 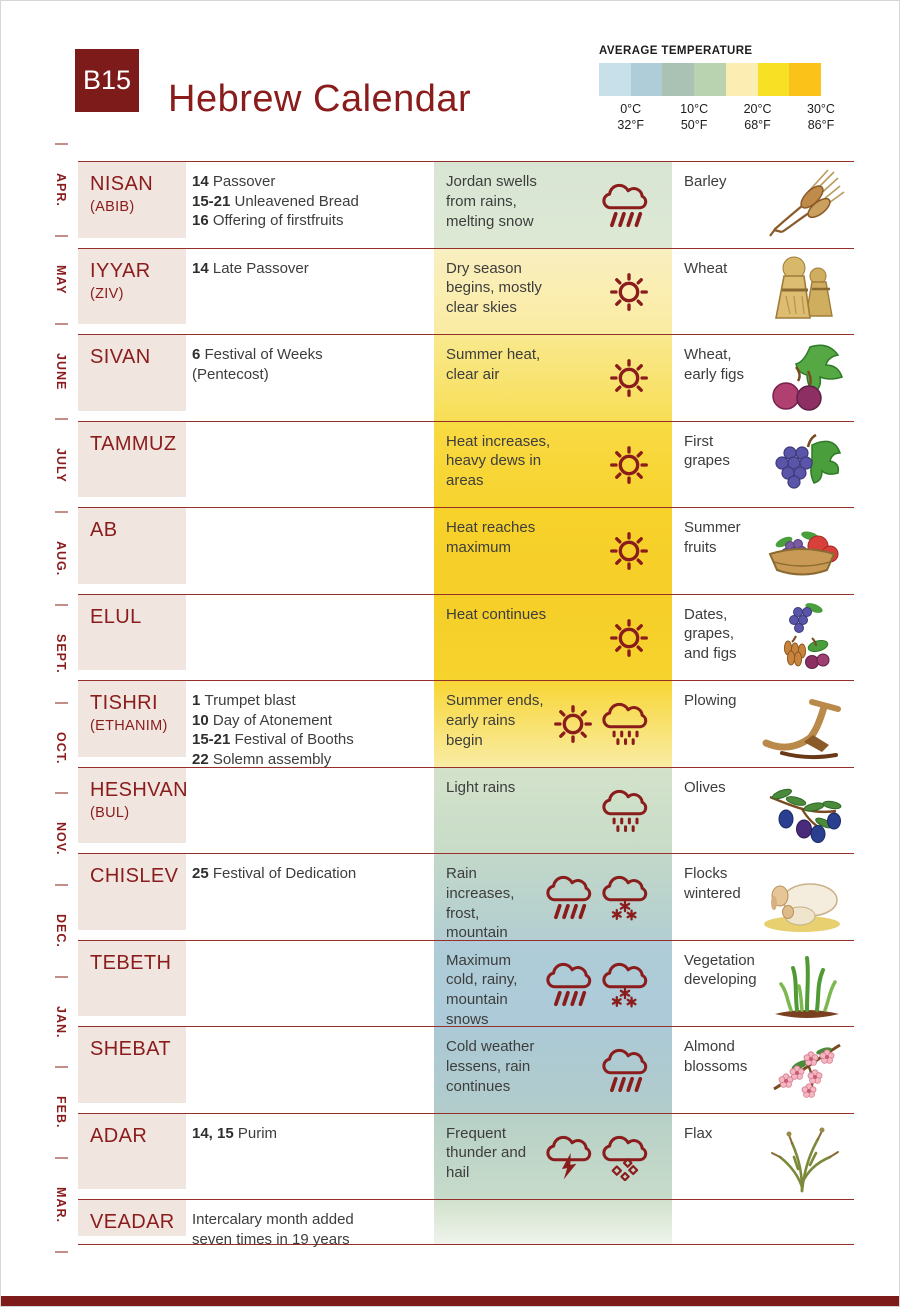 I want to click on temperature-fahrenheit: 68°F, so click(x=757, y=125).